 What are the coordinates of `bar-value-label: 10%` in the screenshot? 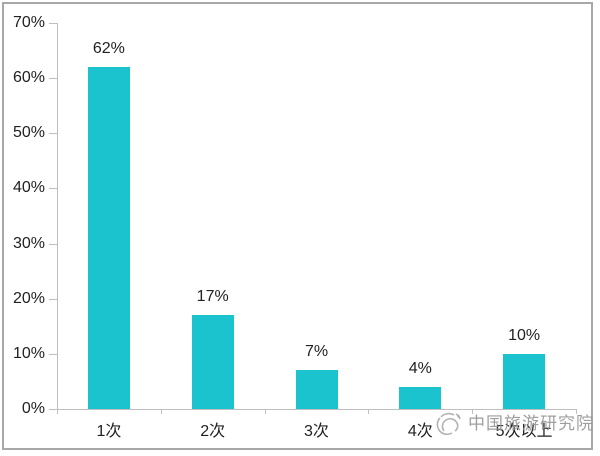 It's located at (524, 335).